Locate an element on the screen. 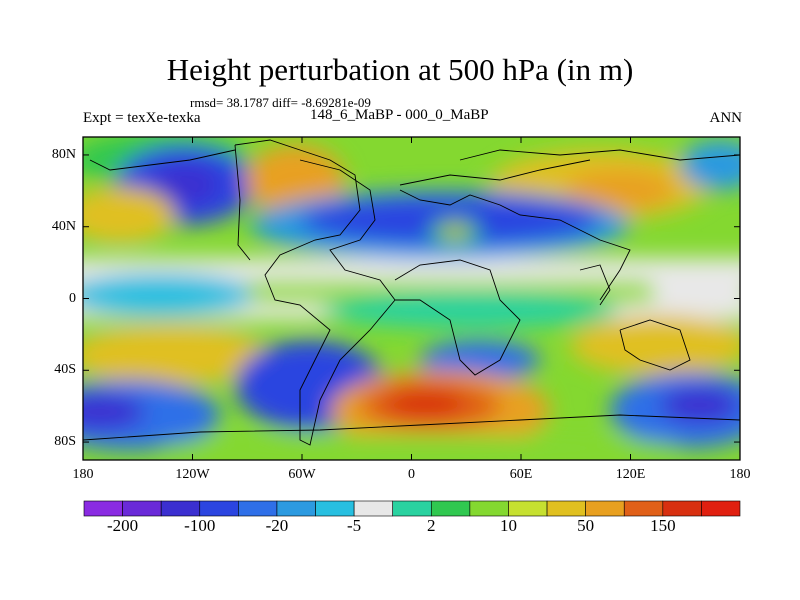 The height and width of the screenshot is (600, 800). lat-tick-label: 0 is located at coordinates (72, 298).